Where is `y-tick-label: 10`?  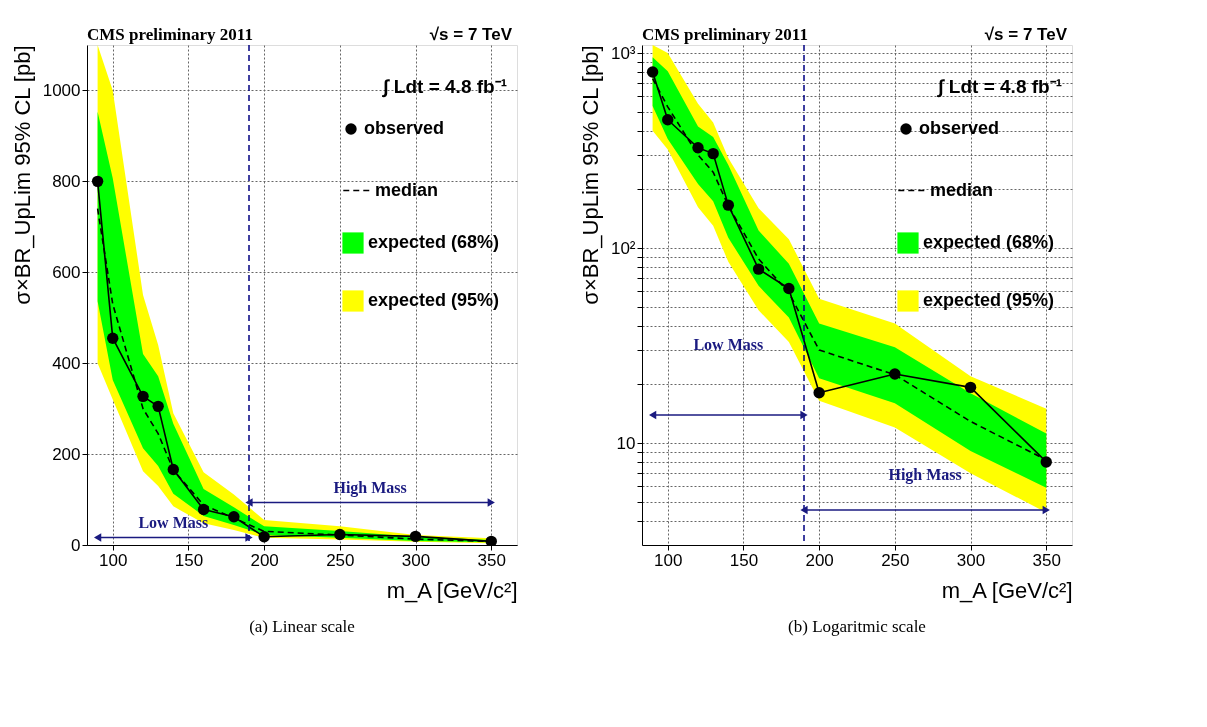
y-tick-label: 10 is located at coordinates (626, 443).